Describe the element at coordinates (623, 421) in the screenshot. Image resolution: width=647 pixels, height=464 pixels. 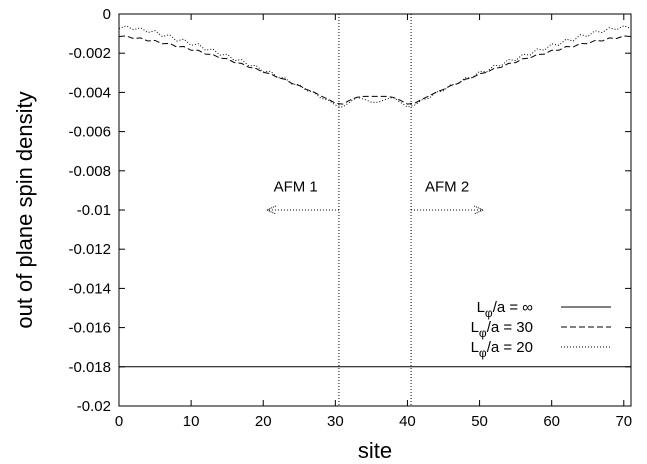
I see `x-tick-label: 70` at that location.